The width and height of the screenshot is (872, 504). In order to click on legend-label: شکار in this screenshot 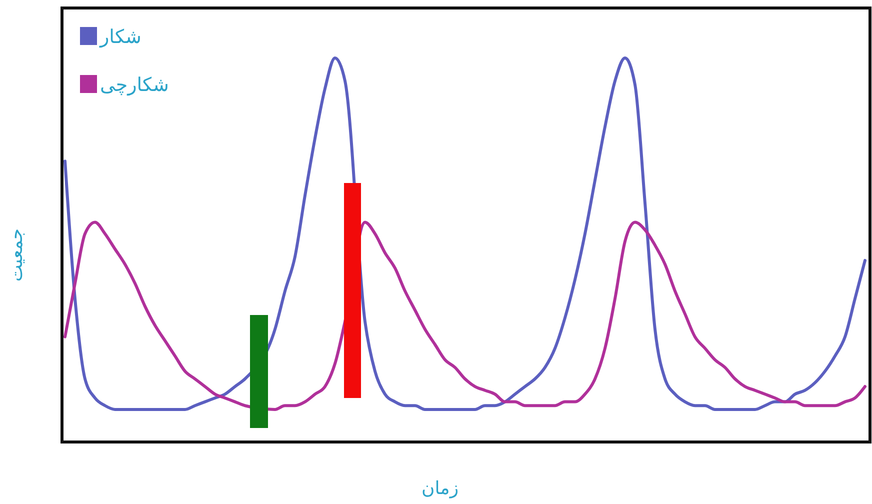, I will do `click(120, 37)`.